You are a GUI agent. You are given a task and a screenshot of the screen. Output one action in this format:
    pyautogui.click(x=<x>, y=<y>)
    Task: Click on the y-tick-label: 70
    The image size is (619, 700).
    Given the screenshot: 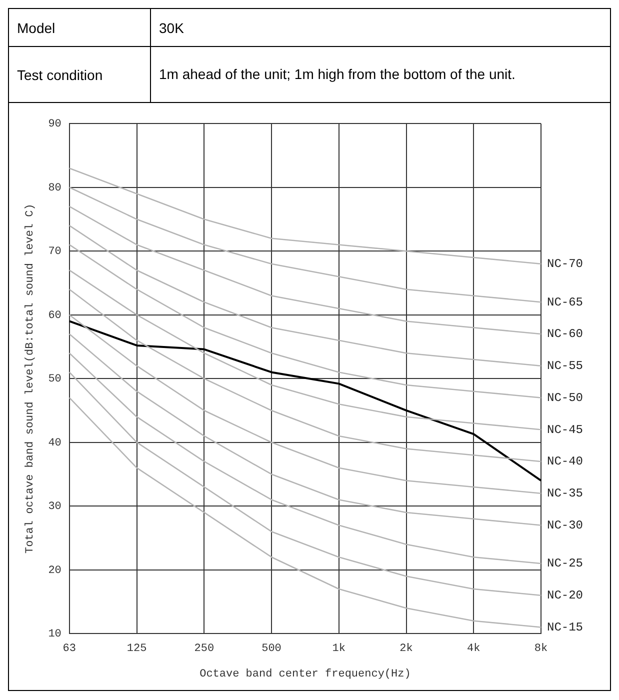 What is the action you would take?
    pyautogui.click(x=55, y=252)
    